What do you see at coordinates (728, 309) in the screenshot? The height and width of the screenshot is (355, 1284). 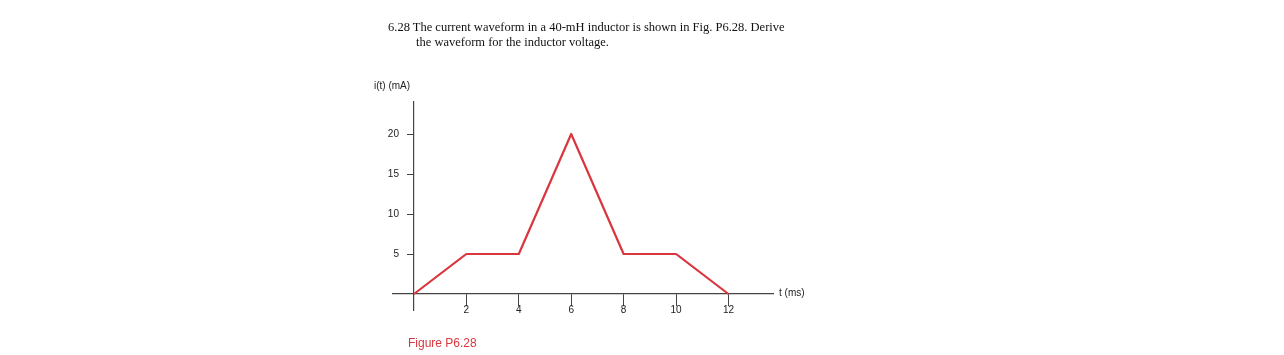 I see `x-tick-label: 12` at bounding box center [728, 309].